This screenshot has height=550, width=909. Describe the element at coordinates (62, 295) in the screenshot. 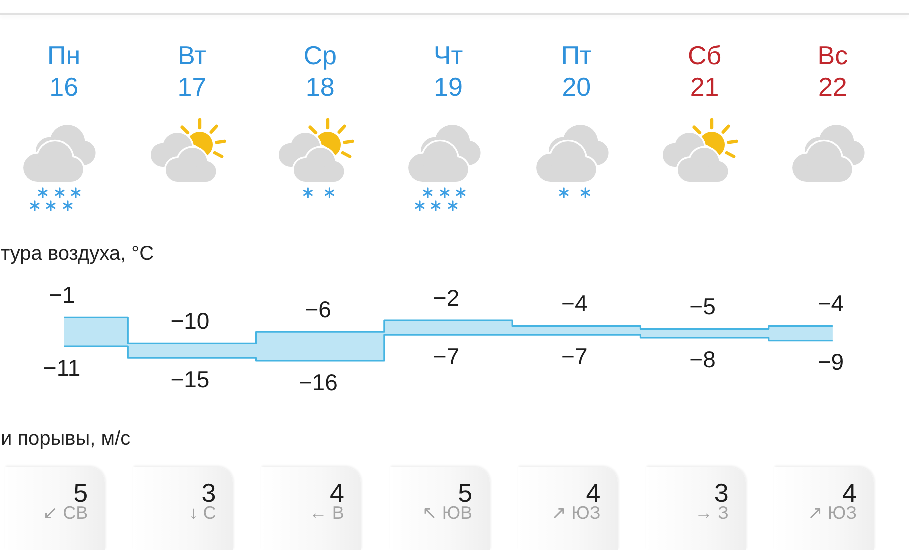

I see `data-label: −1` at that location.